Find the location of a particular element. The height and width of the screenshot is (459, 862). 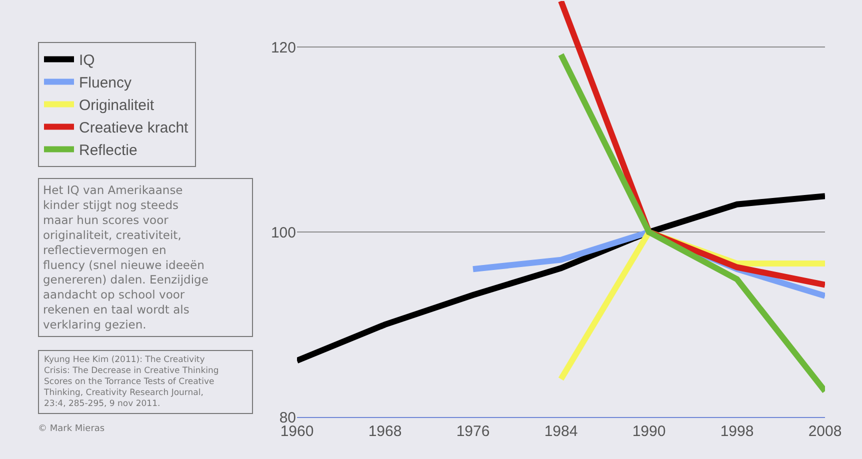

x-tick-label: 1984 is located at coordinates (561, 431).